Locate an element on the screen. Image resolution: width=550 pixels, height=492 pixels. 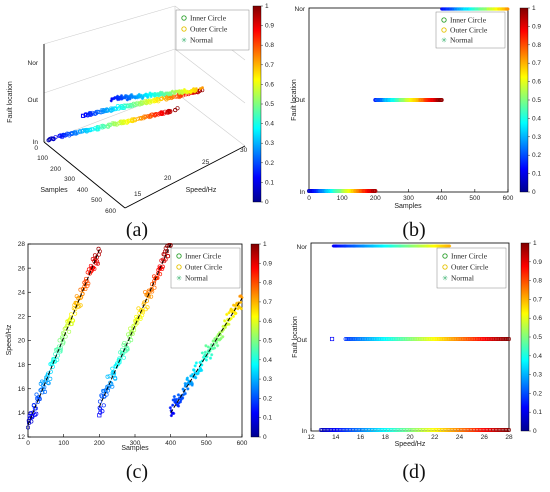
panel-a-ytick: 15 is located at coordinates (138, 194).